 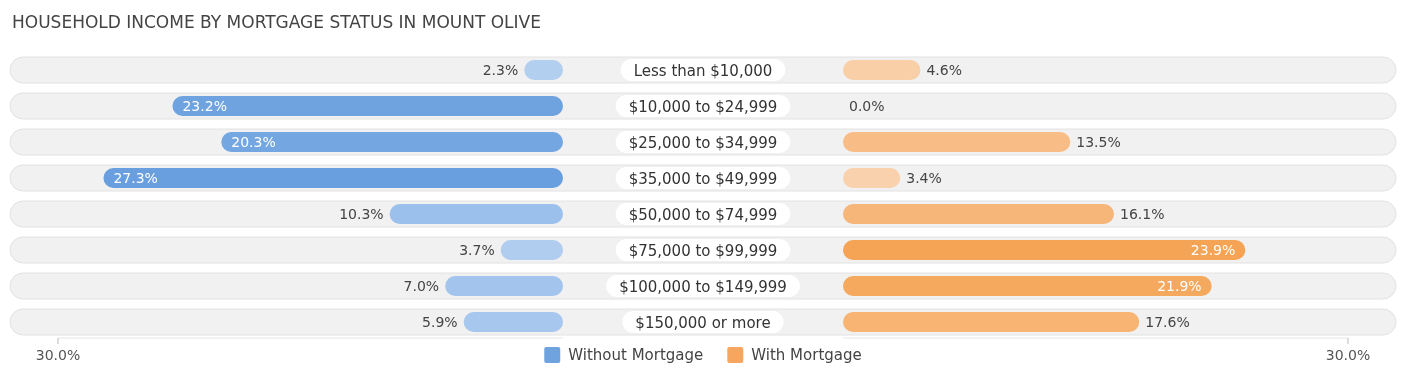 What do you see at coordinates (703, 286) in the screenshot?
I see `y-tick-label: $100,000 to $149,999` at bounding box center [703, 286].